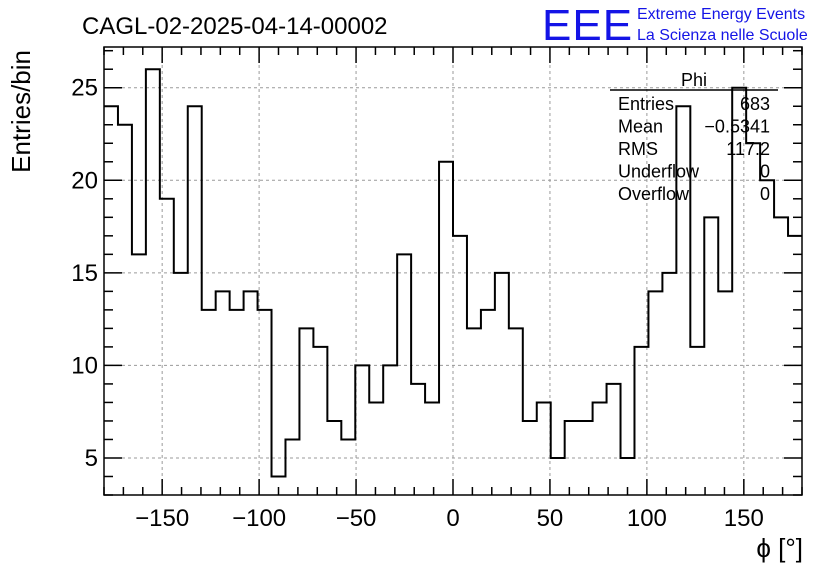 The width and height of the screenshot is (836, 572). I want to click on x-tick-label: −150, so click(162, 518).